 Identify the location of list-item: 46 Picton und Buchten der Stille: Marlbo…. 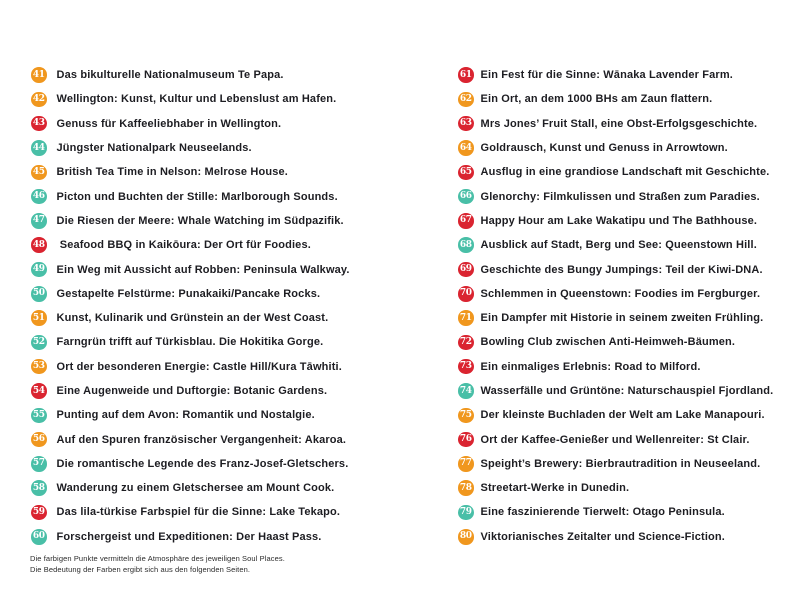
(237, 196).